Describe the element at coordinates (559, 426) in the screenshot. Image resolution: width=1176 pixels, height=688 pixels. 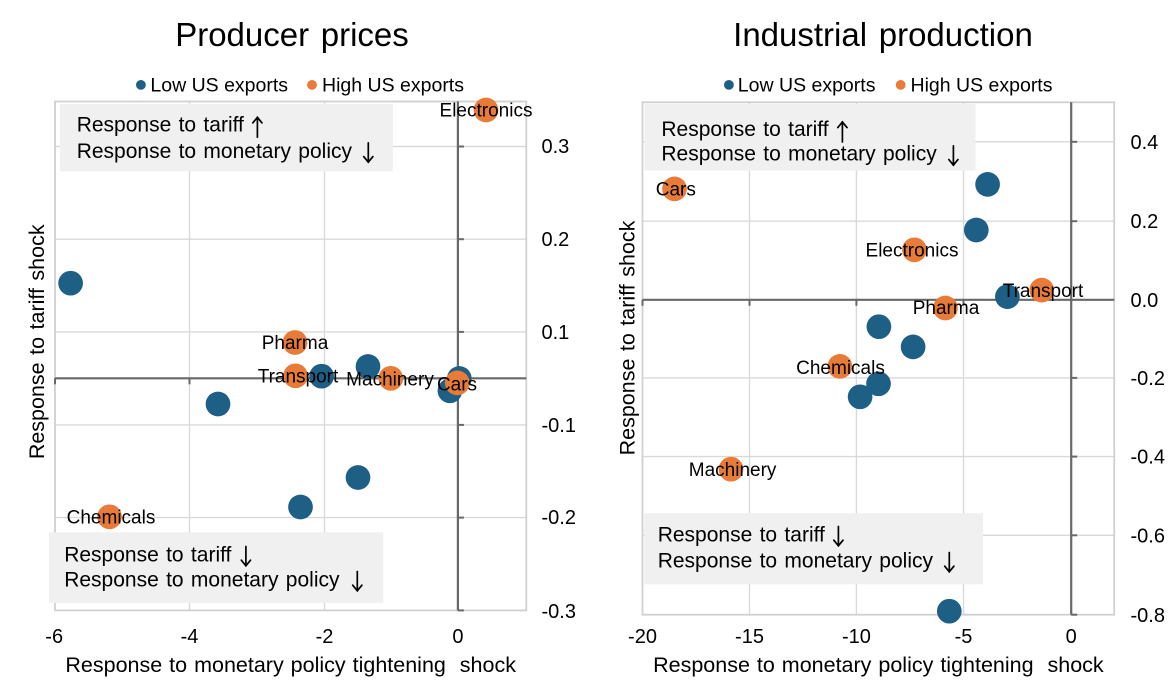
I see `svg-text: -0.1` at that location.